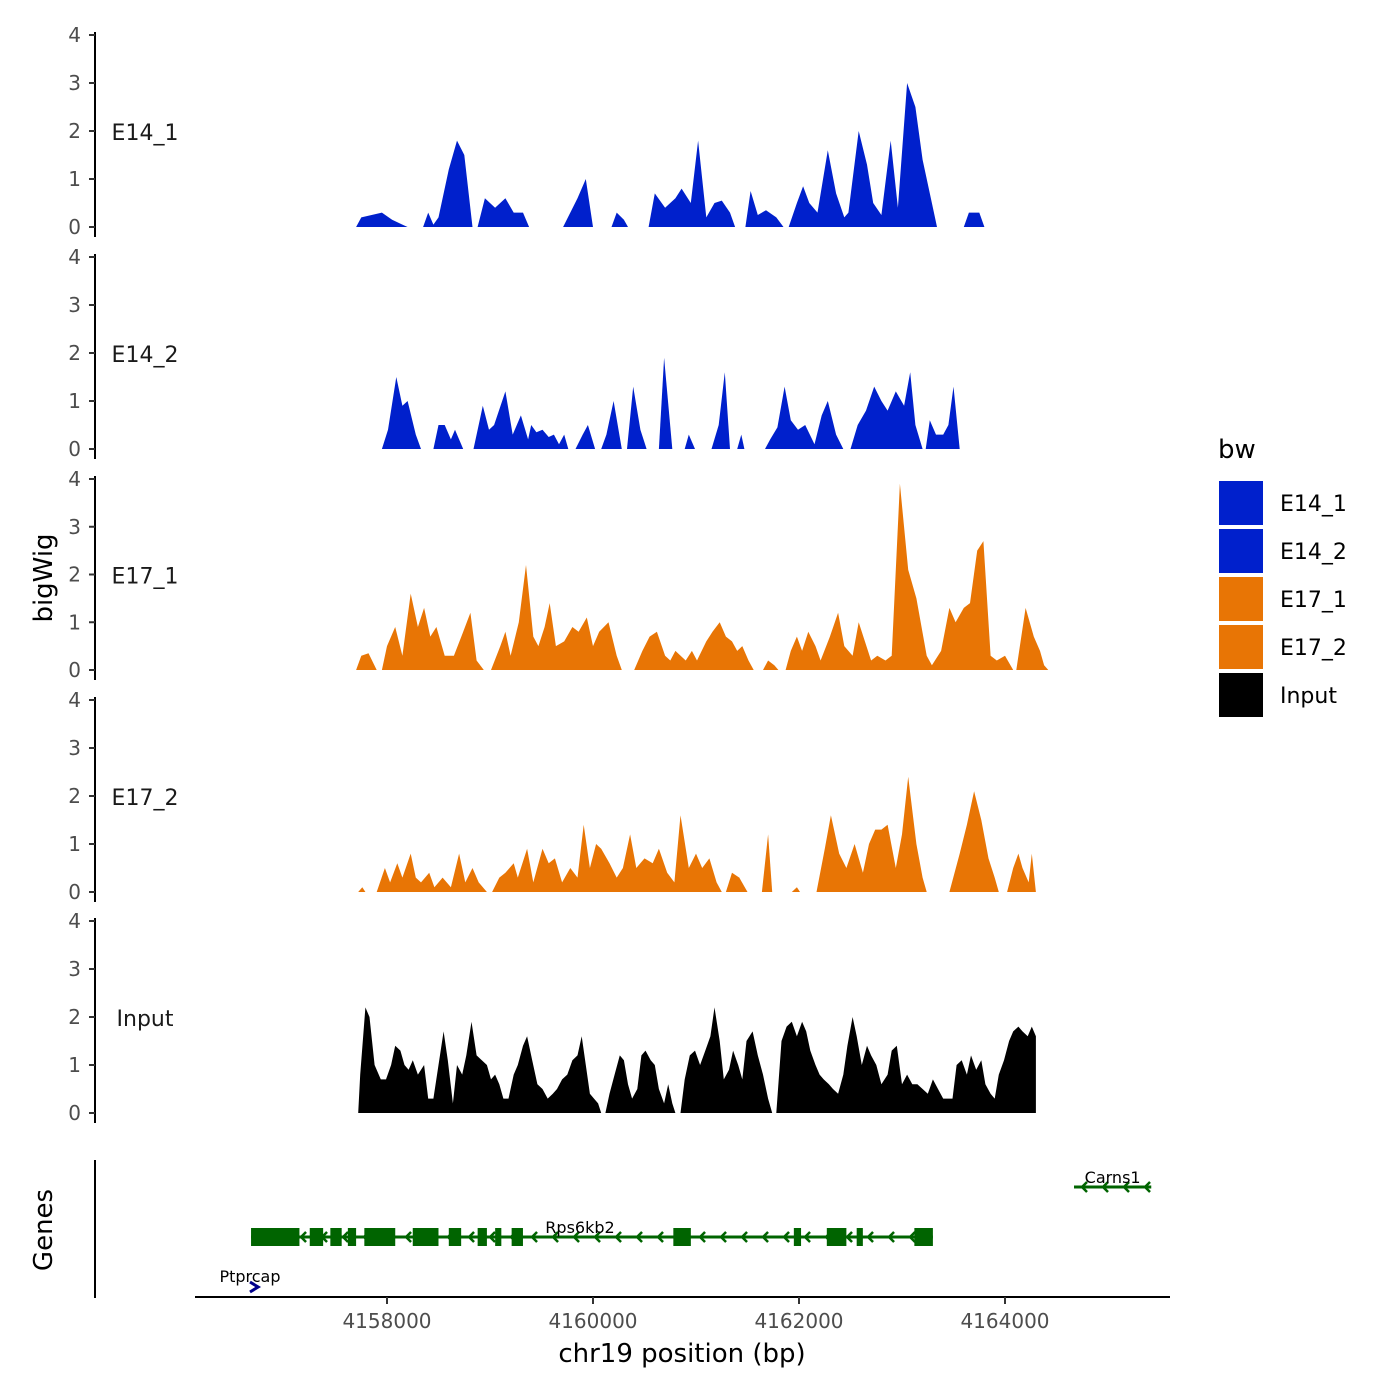 This screenshot has width=1400, height=1400. What do you see at coordinates (74, 575) in the screenshot?
I see `y-tick-label-E17_1-2: 2` at bounding box center [74, 575].